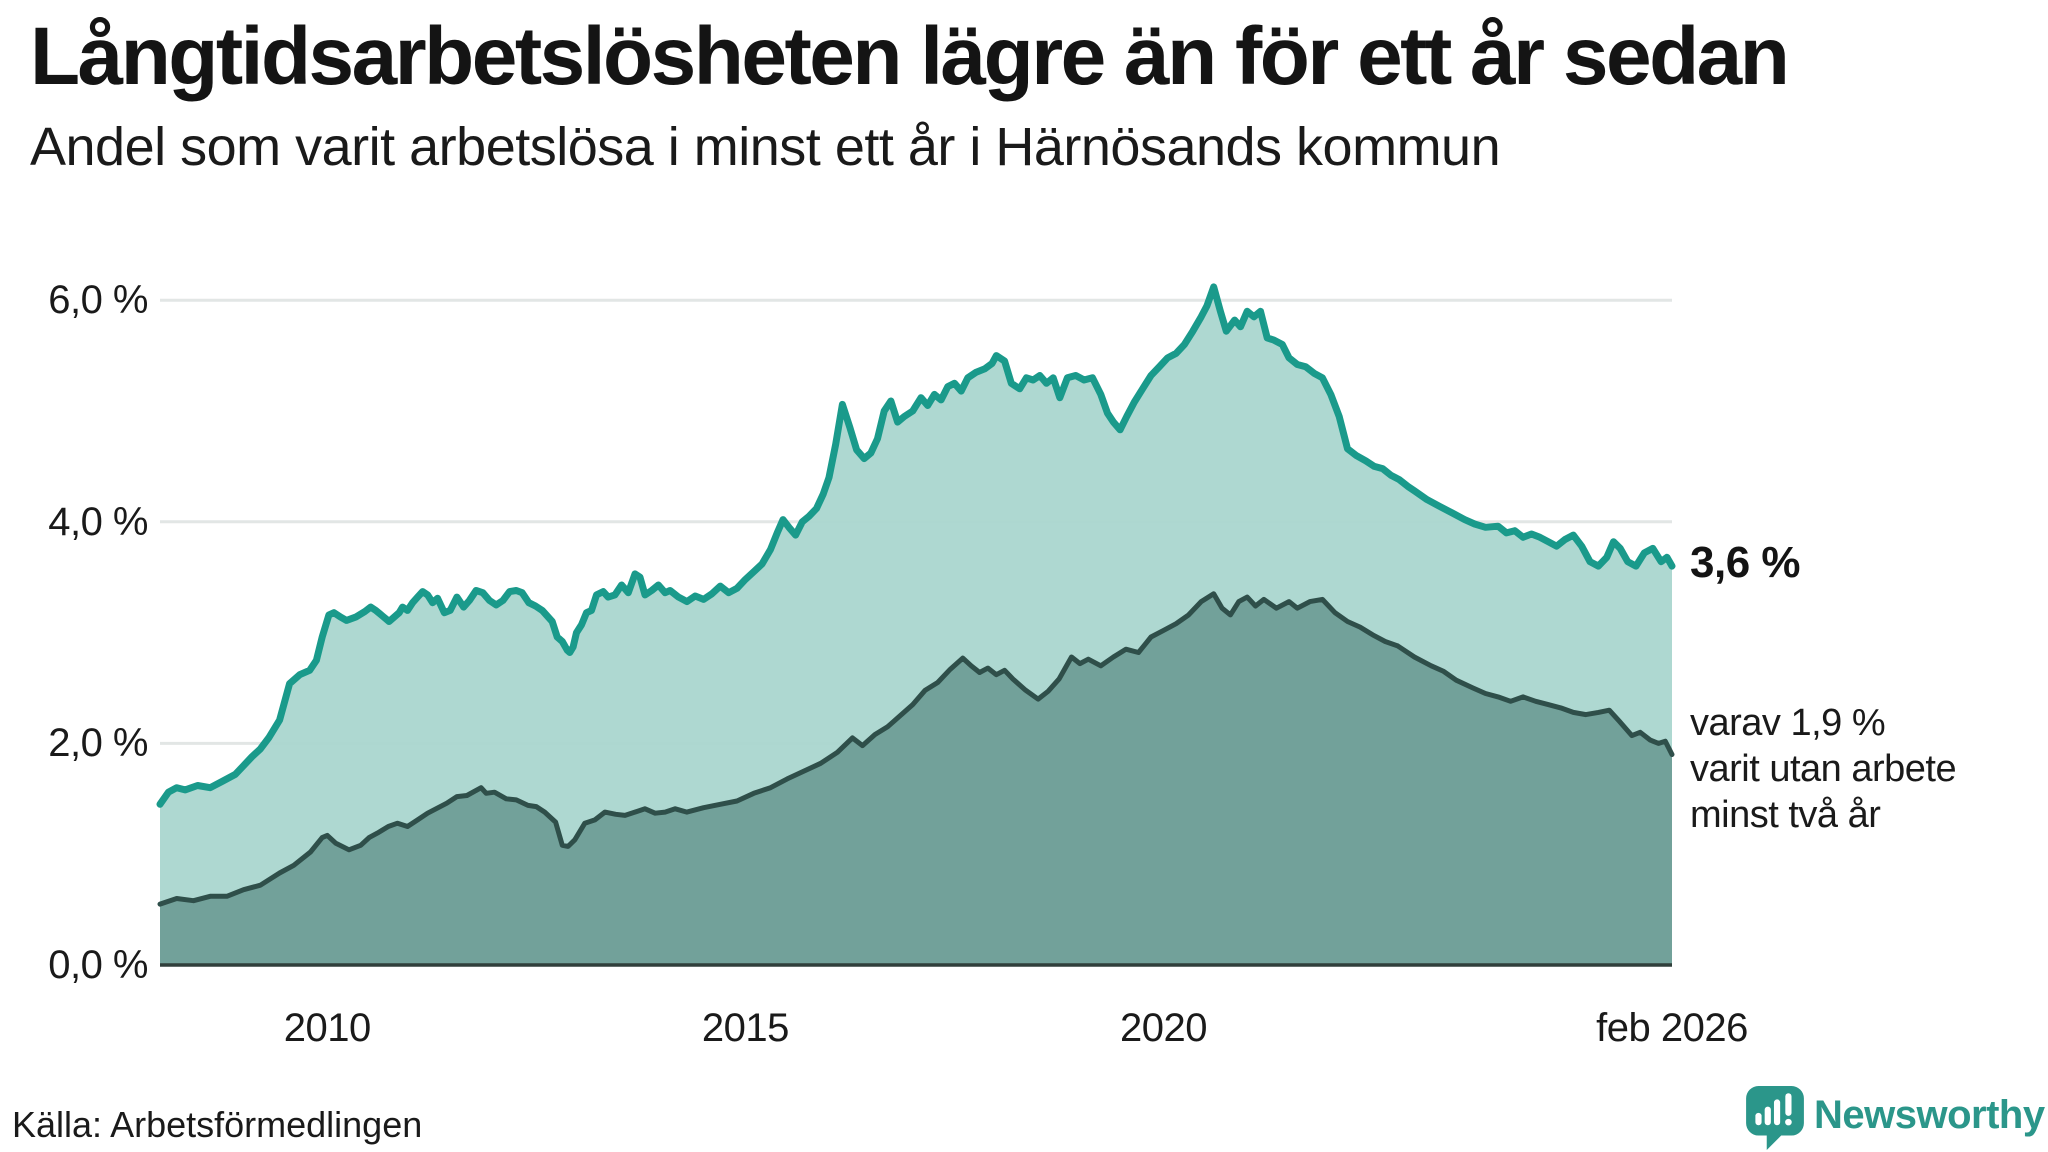 The height and width of the screenshot is (1152, 2048). I want to click on source-credit: Källa: Arbetsförmedlingen, so click(217, 1124).